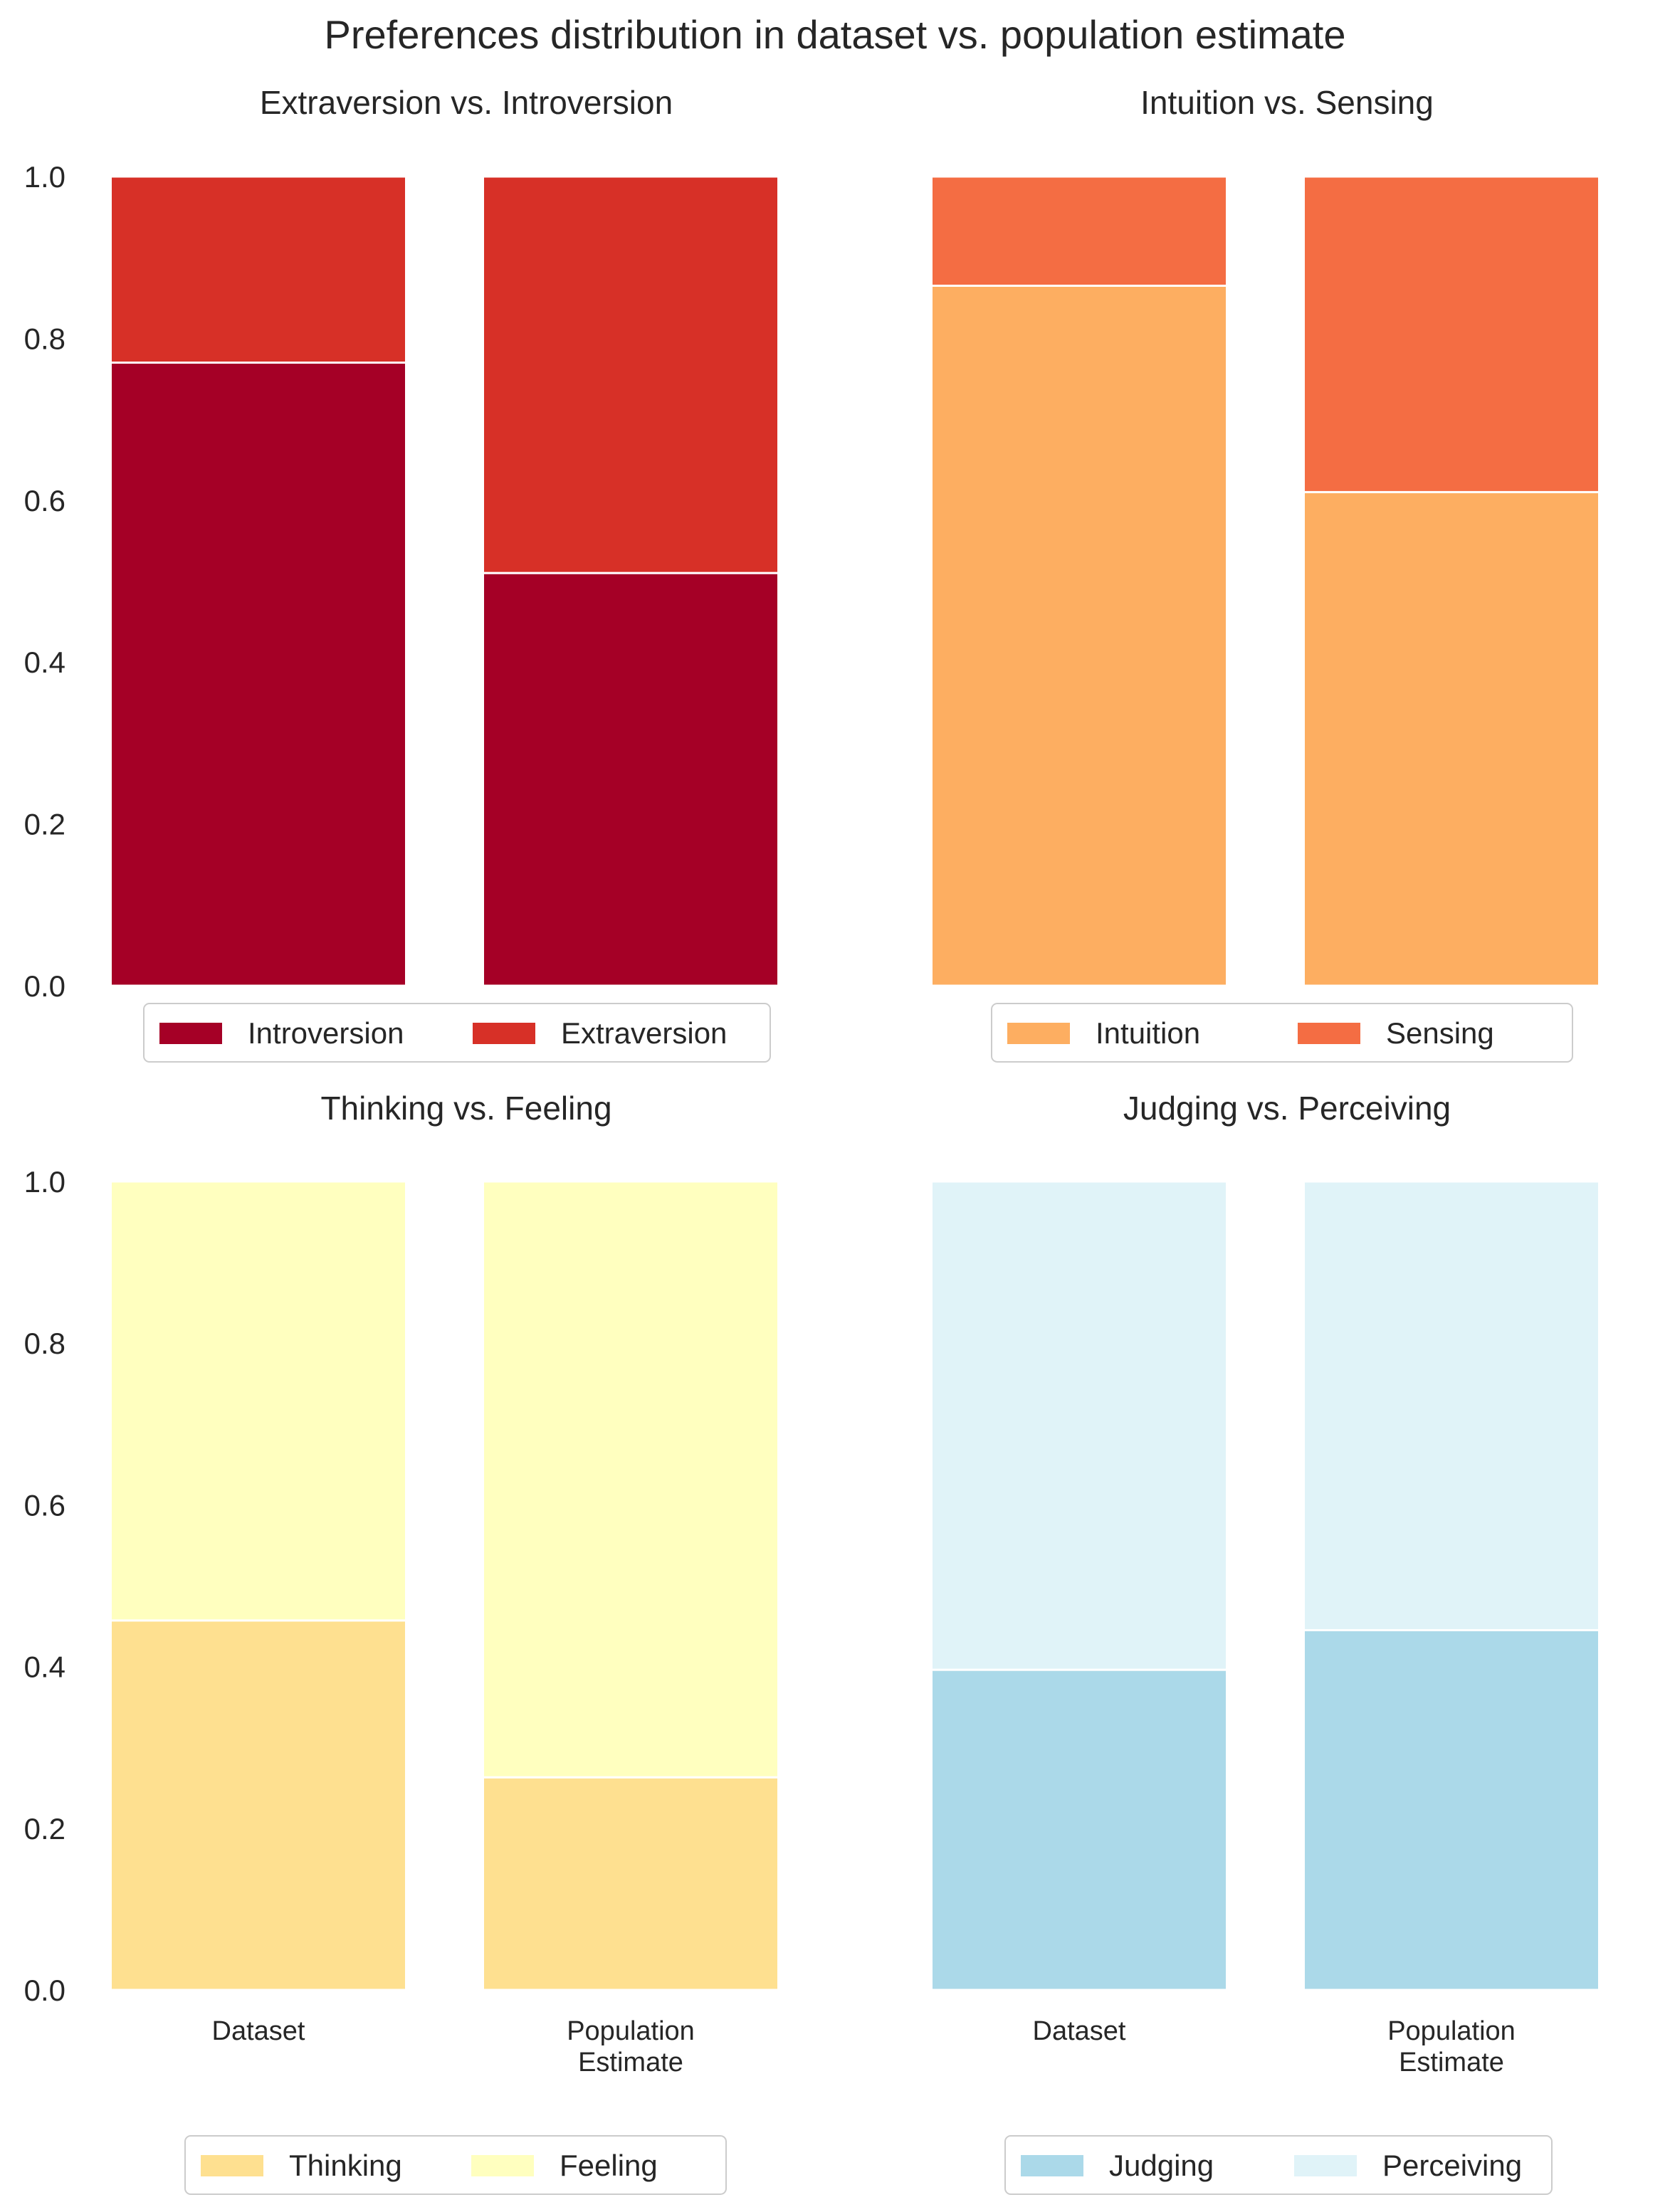 Image resolution: width=1670 pixels, height=2212 pixels. Describe the element at coordinates (1287, 1108) in the screenshot. I see `subplot-title: Judging vs. Perceiving` at that location.